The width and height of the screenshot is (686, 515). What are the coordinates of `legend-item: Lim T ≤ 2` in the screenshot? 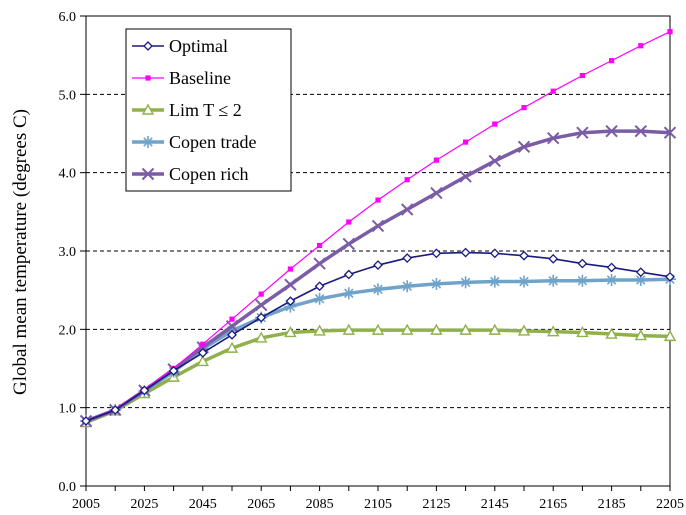 It's located at (187, 110).